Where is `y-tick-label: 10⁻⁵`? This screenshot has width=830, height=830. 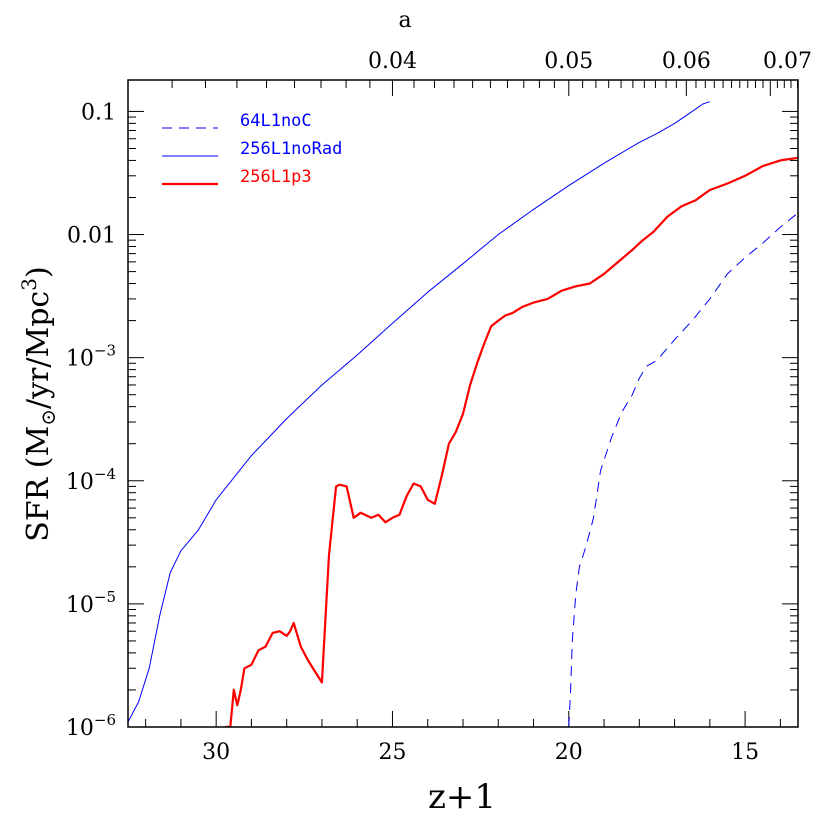 y-tick-label: 10⁻⁵ is located at coordinates (91, 603).